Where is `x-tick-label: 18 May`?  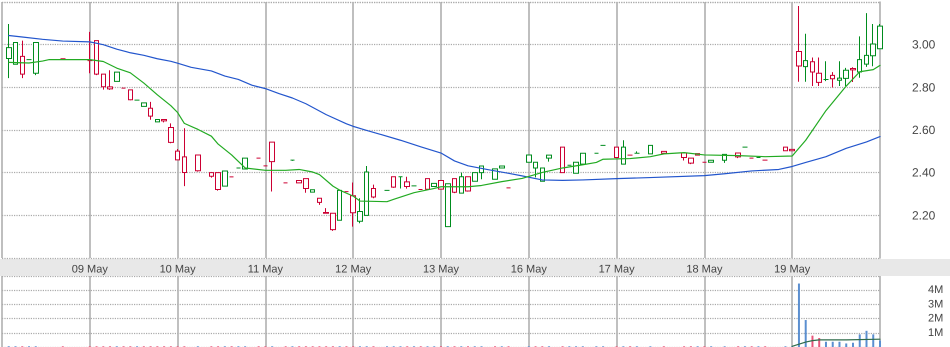 x-tick-label: 18 May is located at coordinates (704, 270).